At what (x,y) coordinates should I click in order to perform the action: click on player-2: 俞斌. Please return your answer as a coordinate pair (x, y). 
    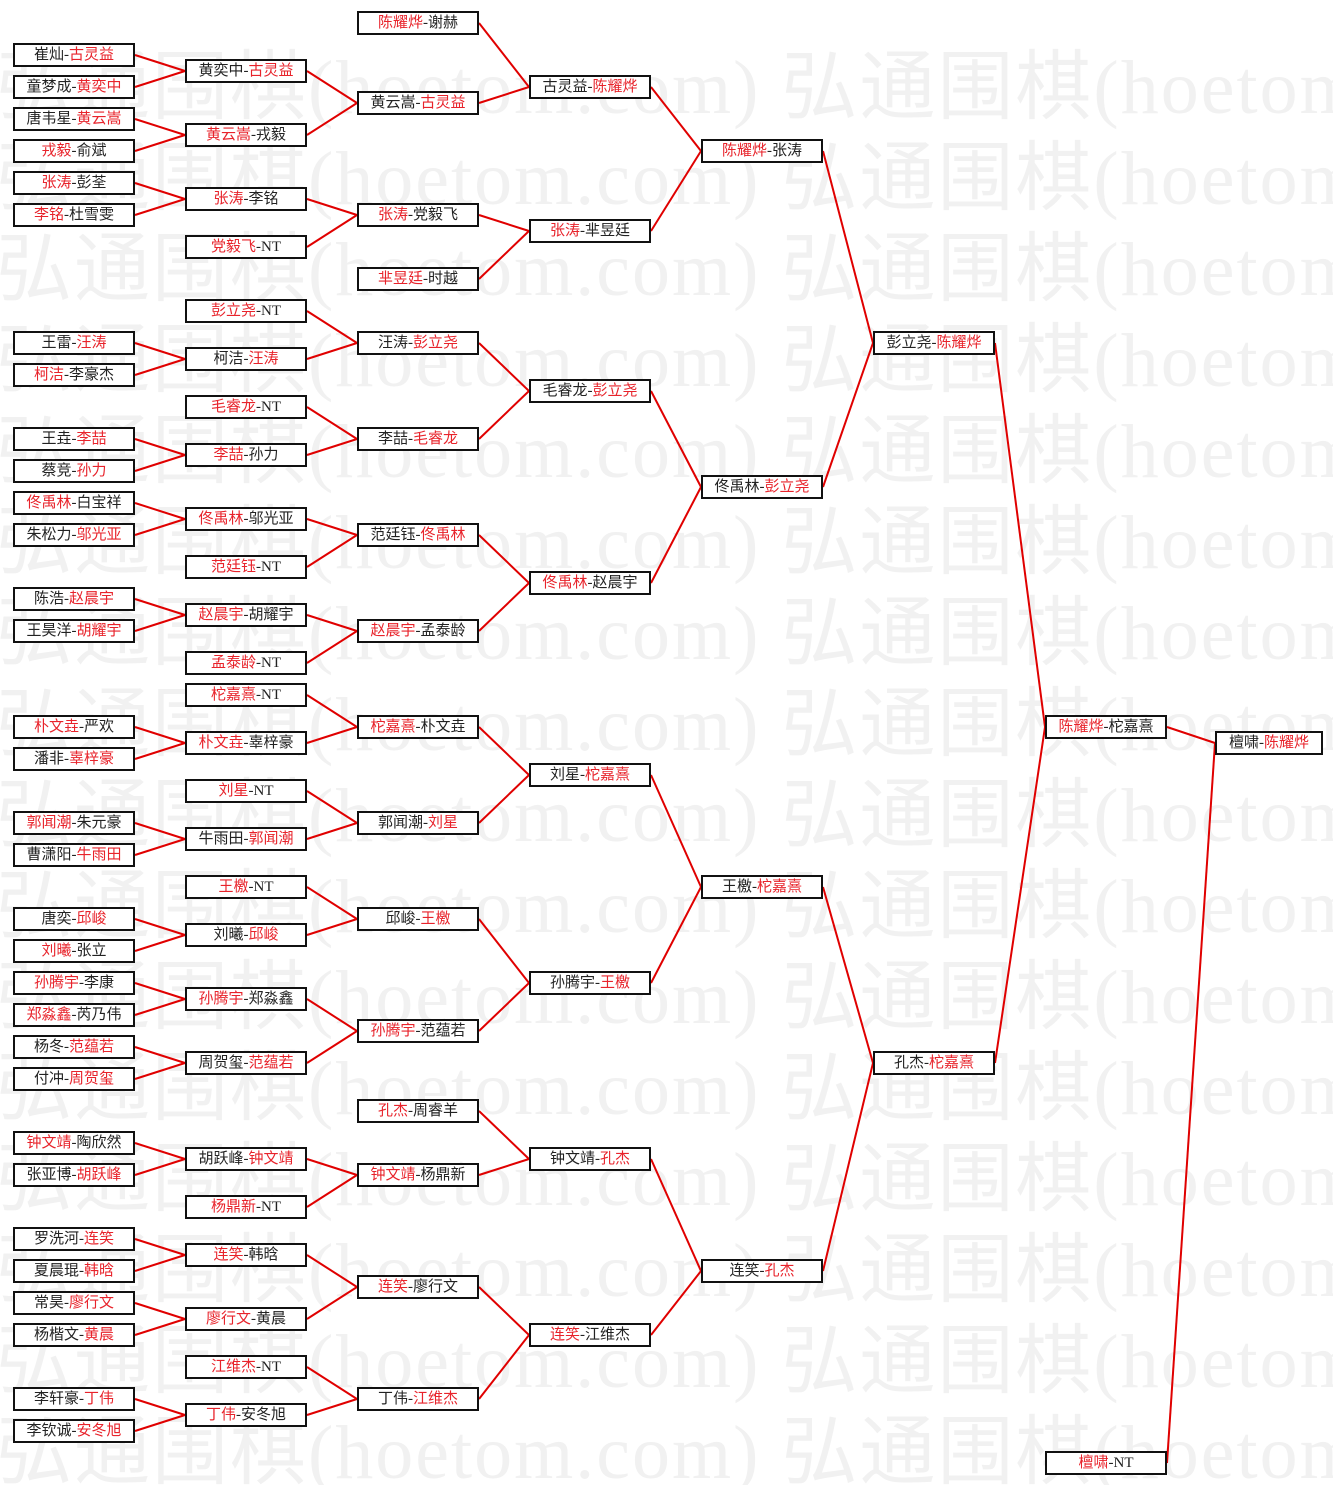
    Looking at the image, I should click on (91, 151).